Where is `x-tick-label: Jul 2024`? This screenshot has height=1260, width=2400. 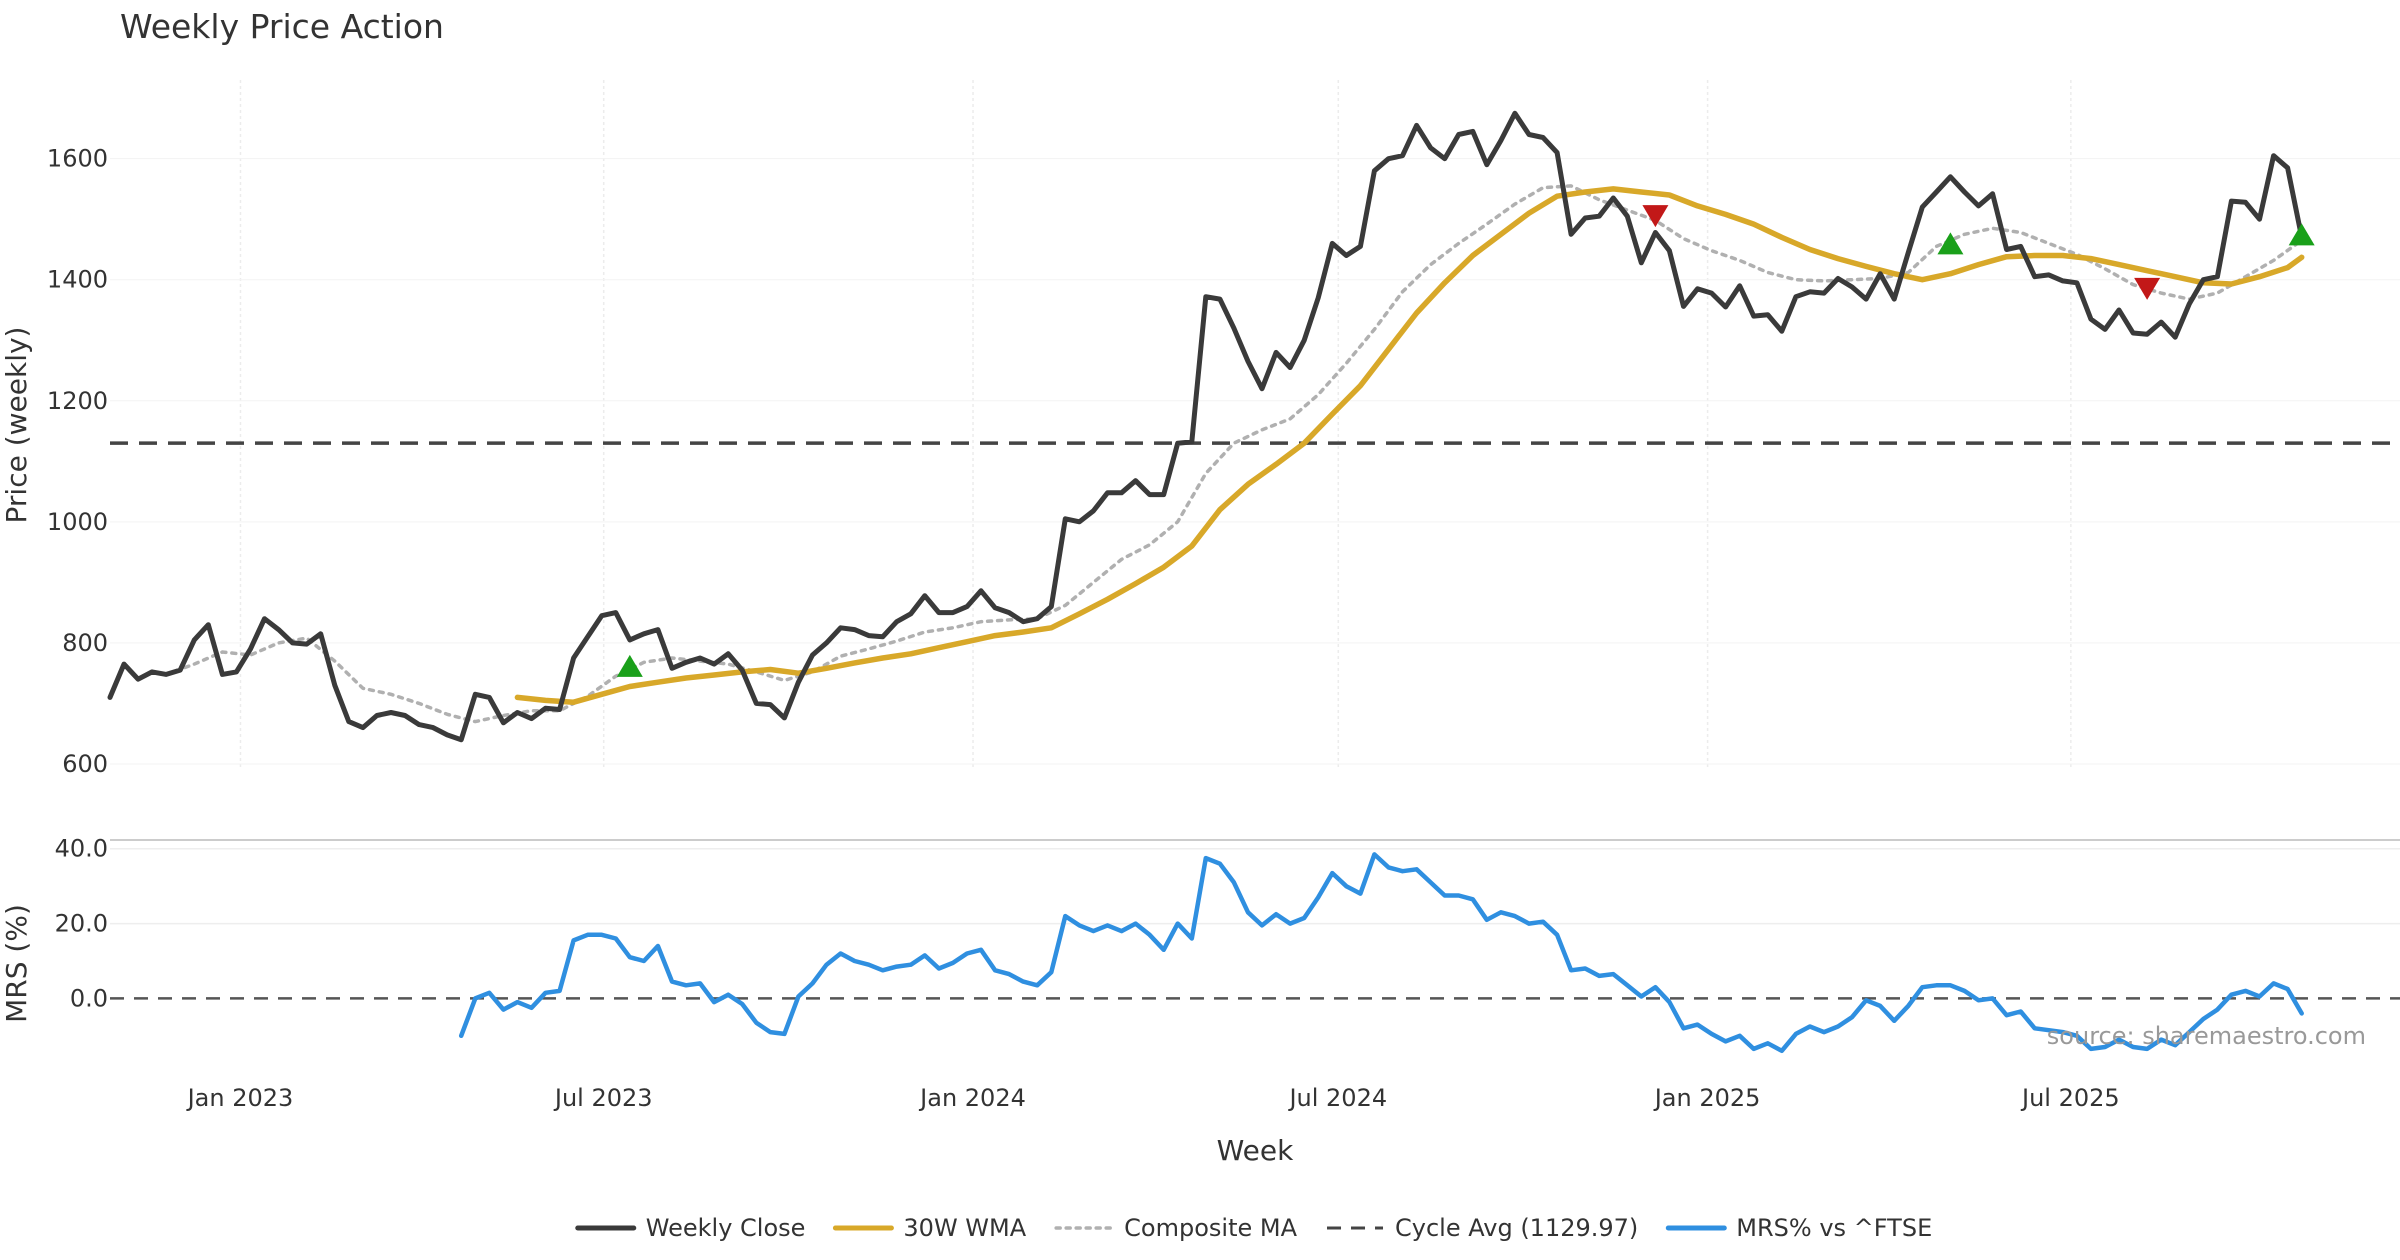 x-tick-label: Jul 2024 is located at coordinates (1337, 1098).